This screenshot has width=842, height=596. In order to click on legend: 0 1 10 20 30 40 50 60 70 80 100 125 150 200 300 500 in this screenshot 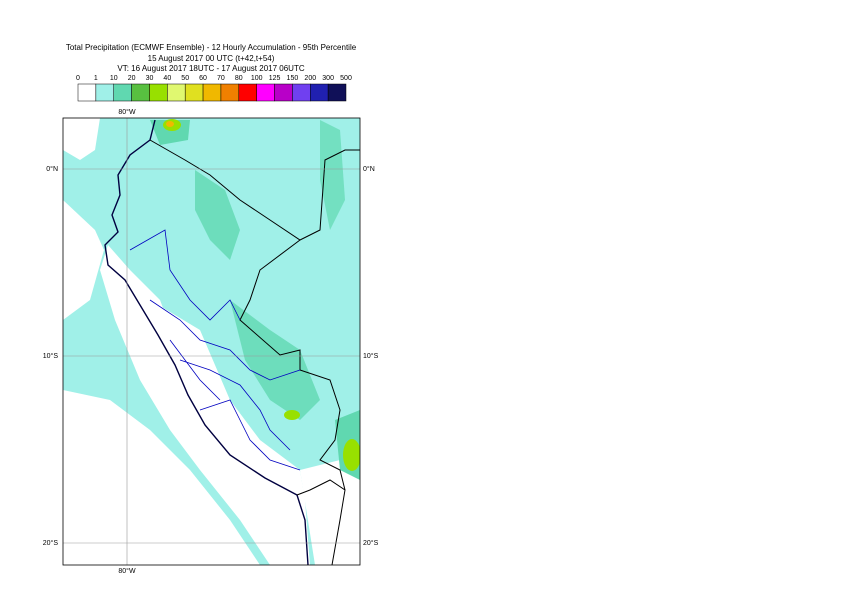, I will do `click(214, 88)`.